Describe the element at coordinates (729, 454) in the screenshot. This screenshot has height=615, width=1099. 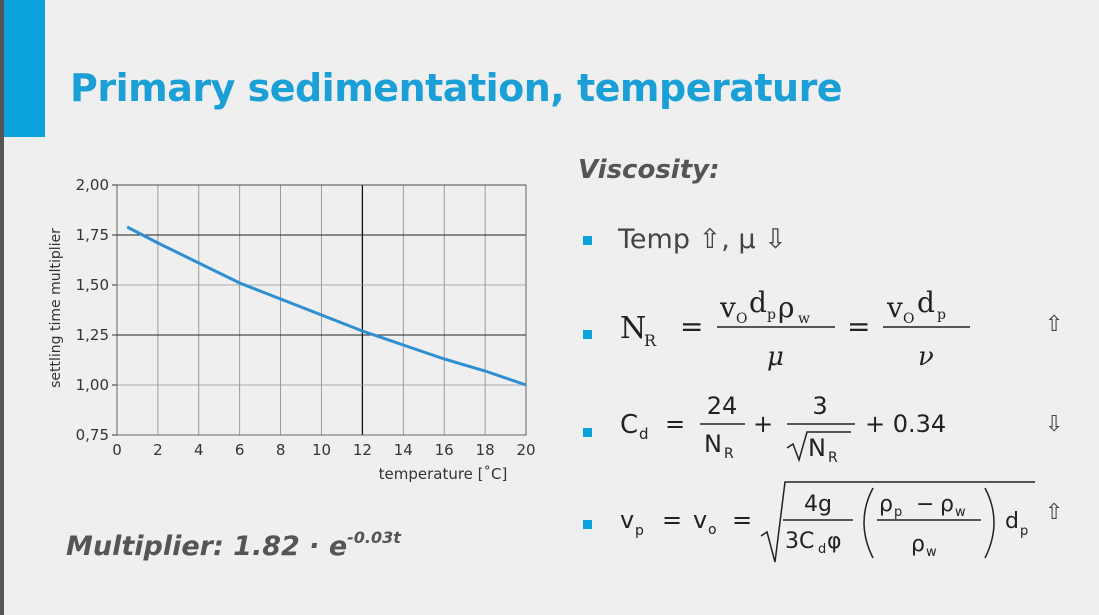
I see `t1-den-sub: R` at that location.